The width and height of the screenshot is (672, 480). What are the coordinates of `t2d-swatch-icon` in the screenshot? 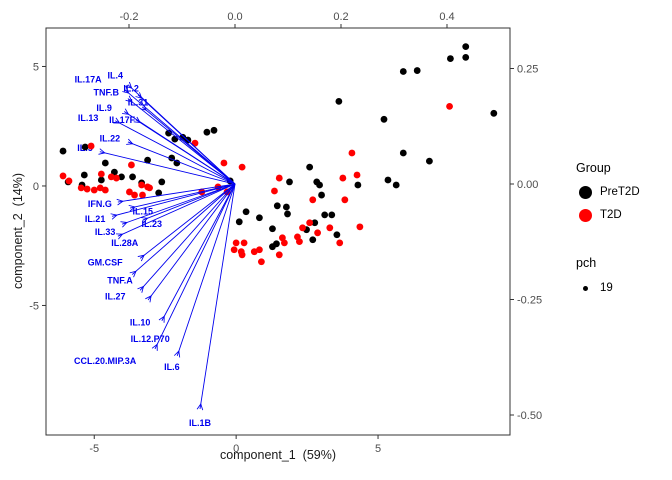 It's located at (585, 215).